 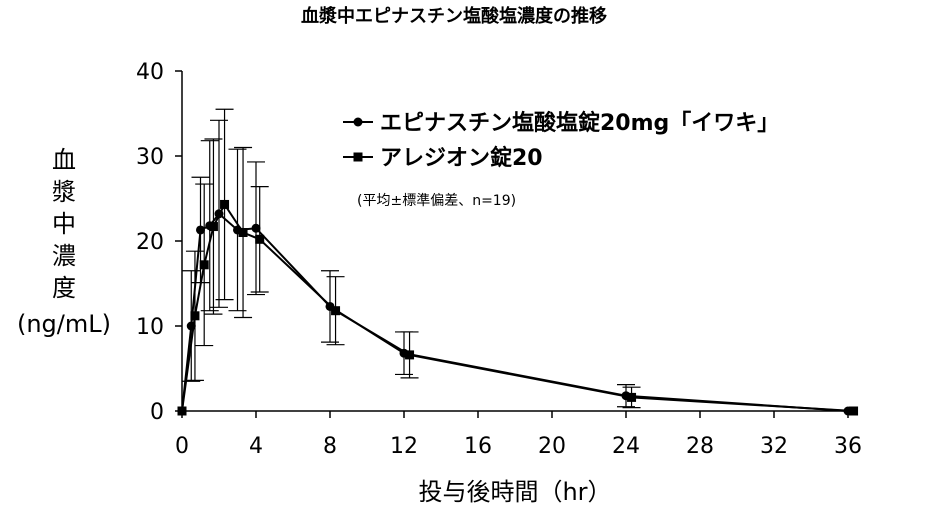 What do you see at coordinates (150, 72) in the screenshot?
I see `y-tick-label: 40` at bounding box center [150, 72].